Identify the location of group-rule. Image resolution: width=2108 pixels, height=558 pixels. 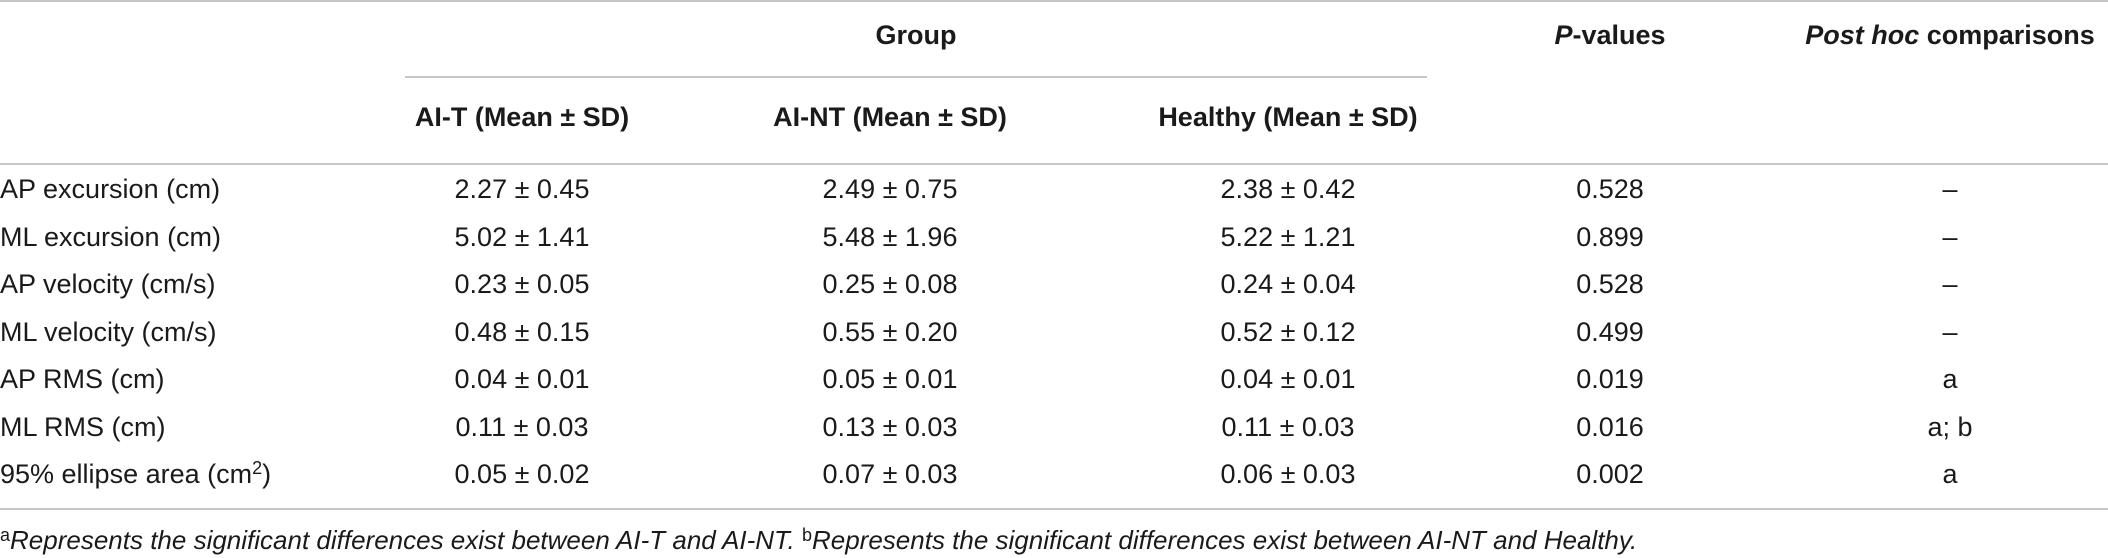
(916, 77).